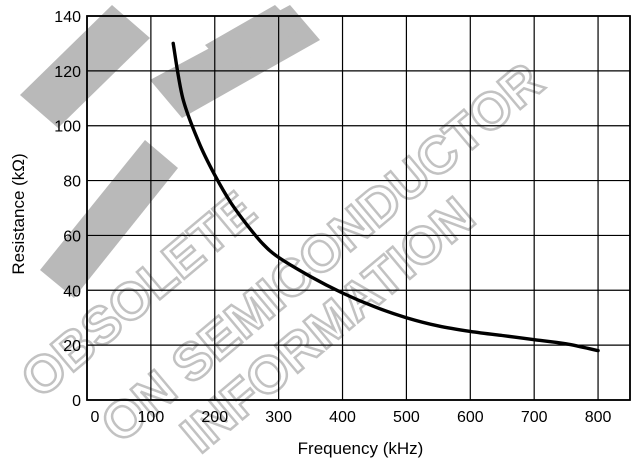 The image size is (633, 459). Describe the element at coordinates (278, 417) in the screenshot. I see `x-tick-label: 300` at that location.